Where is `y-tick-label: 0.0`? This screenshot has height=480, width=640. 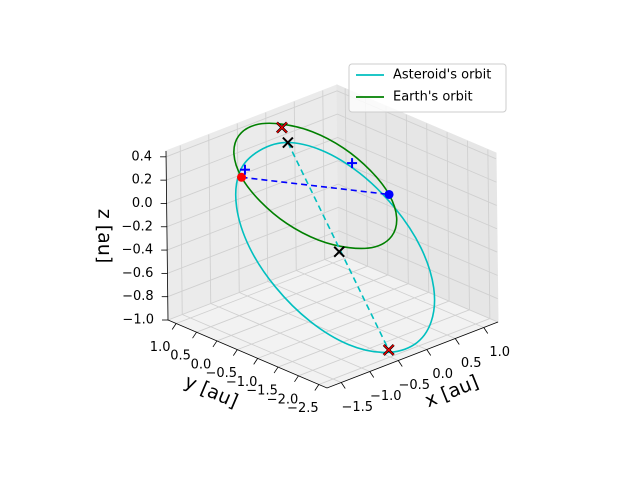
y-tick-label: 0.0 is located at coordinates (201, 364).